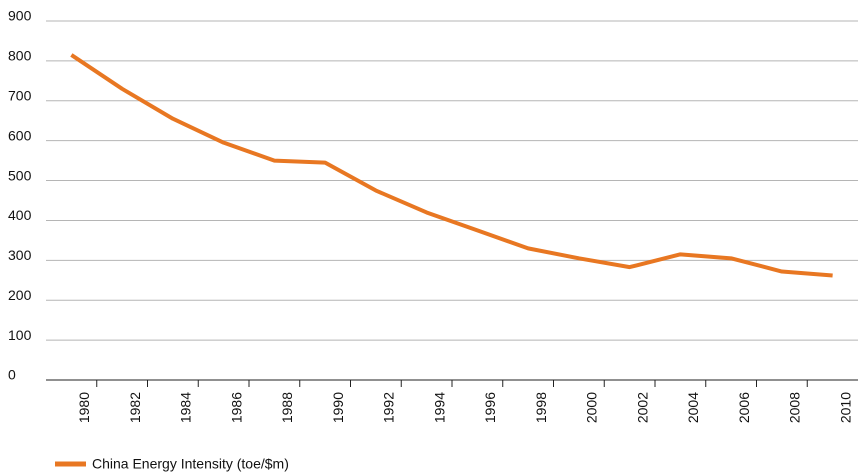 The image size is (858, 474). What do you see at coordinates (20, 95) in the screenshot?
I see `y-tick-label: 700` at bounding box center [20, 95].